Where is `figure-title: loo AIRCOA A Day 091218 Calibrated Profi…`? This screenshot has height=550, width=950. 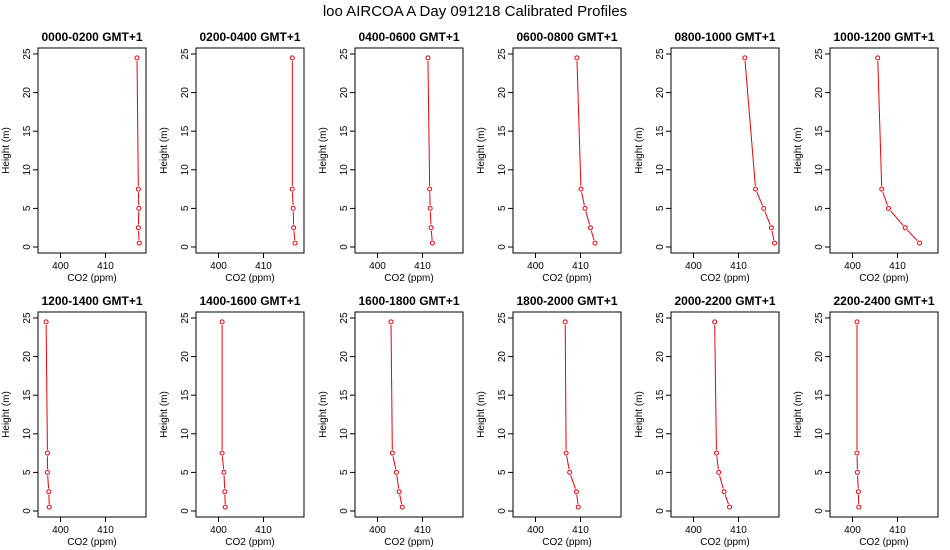 figure-title: loo AIRCOA A Day 091218 Calibrated Profi… is located at coordinates (475, 11).